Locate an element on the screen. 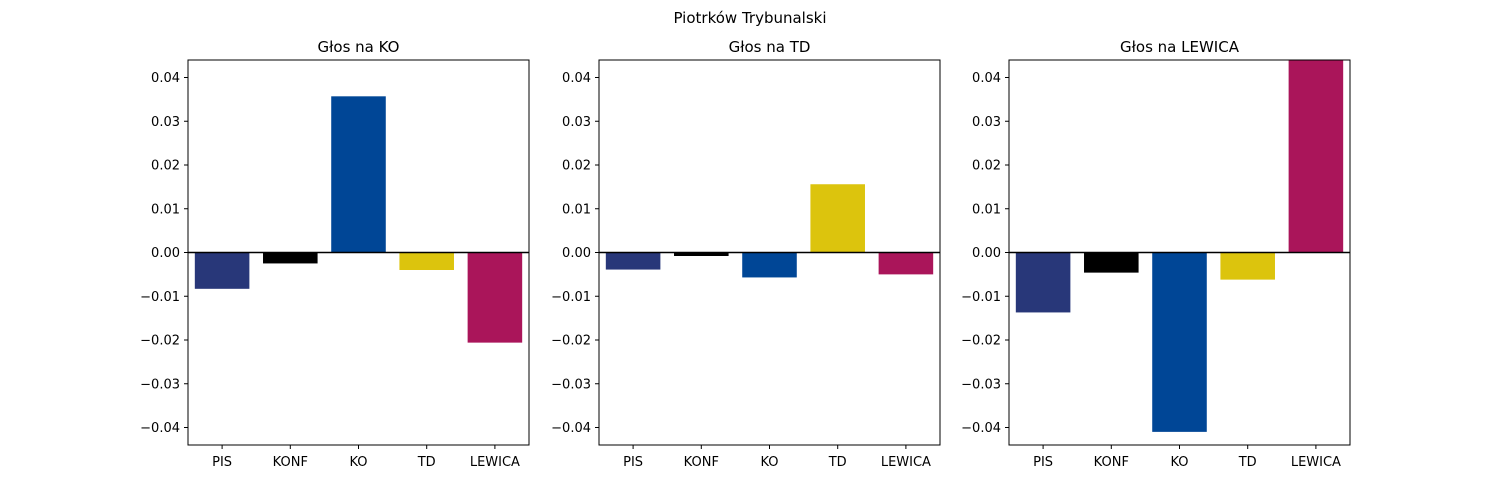 Image resolution: width=1500 pixels, height=500 pixels. panel-title: Głos na TD is located at coordinates (770, 47).